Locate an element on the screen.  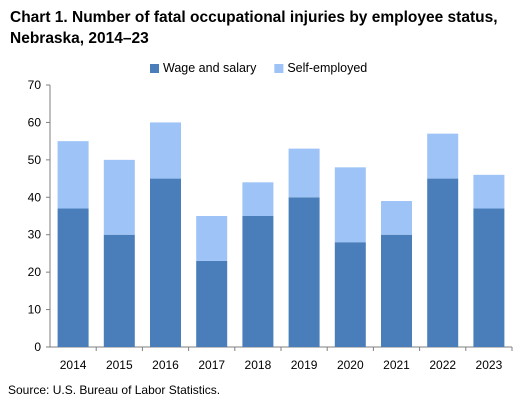
legend-swatch-wage-and-salary is located at coordinates (154, 68).